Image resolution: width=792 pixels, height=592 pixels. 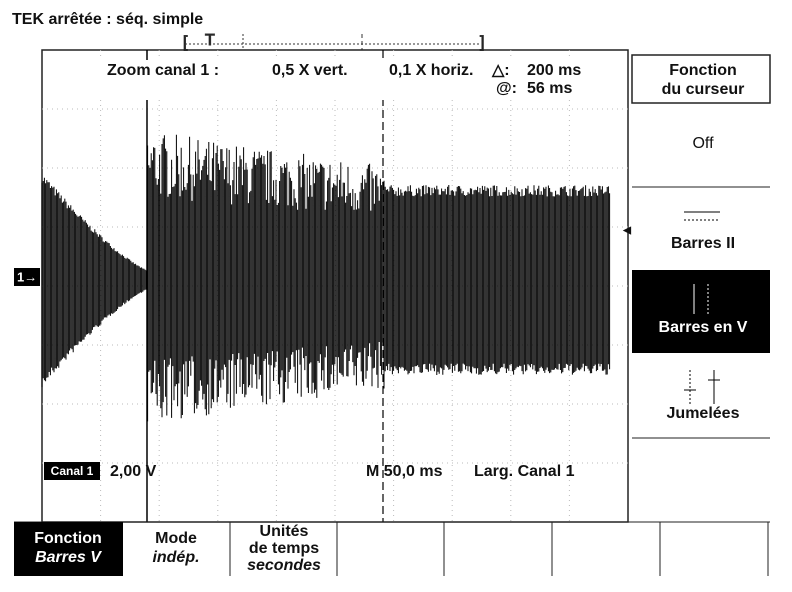 I want to click on menu-item-label: Jumelées, so click(x=703, y=413).